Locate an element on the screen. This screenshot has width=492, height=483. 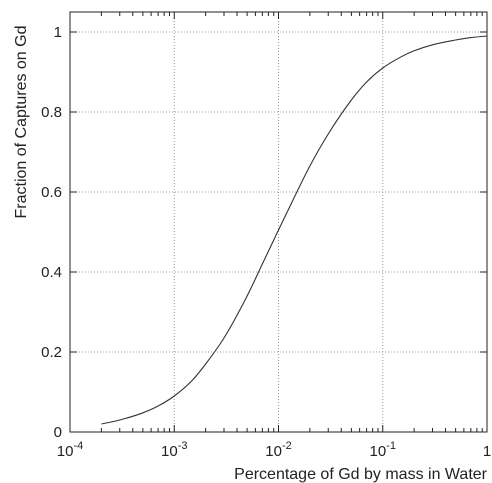
y-axis-title: Fraction of Captures on Gd is located at coordinates (21, 122).